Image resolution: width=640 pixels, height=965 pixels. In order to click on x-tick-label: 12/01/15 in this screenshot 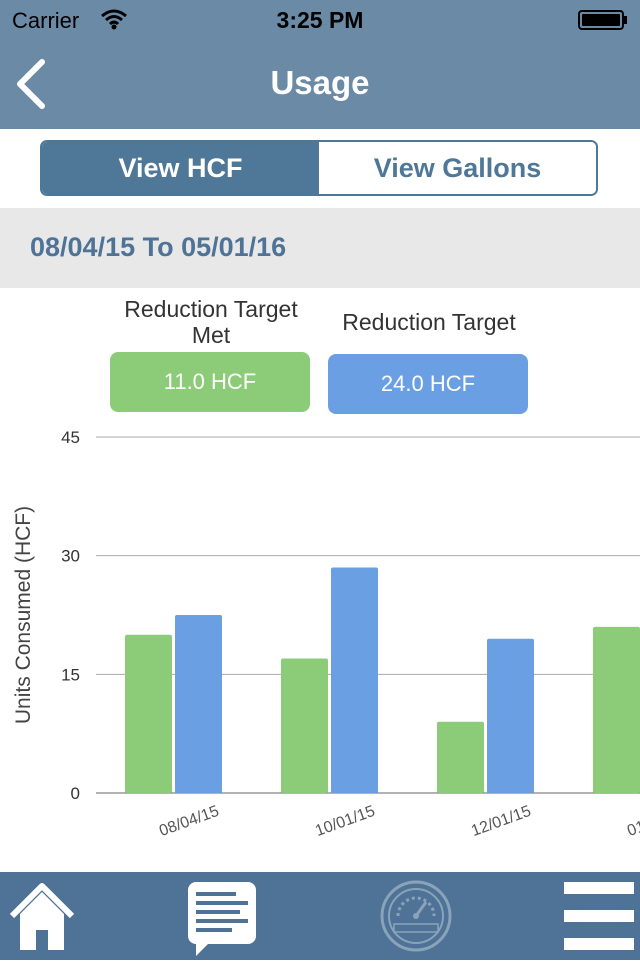, I will do `click(501, 821)`.